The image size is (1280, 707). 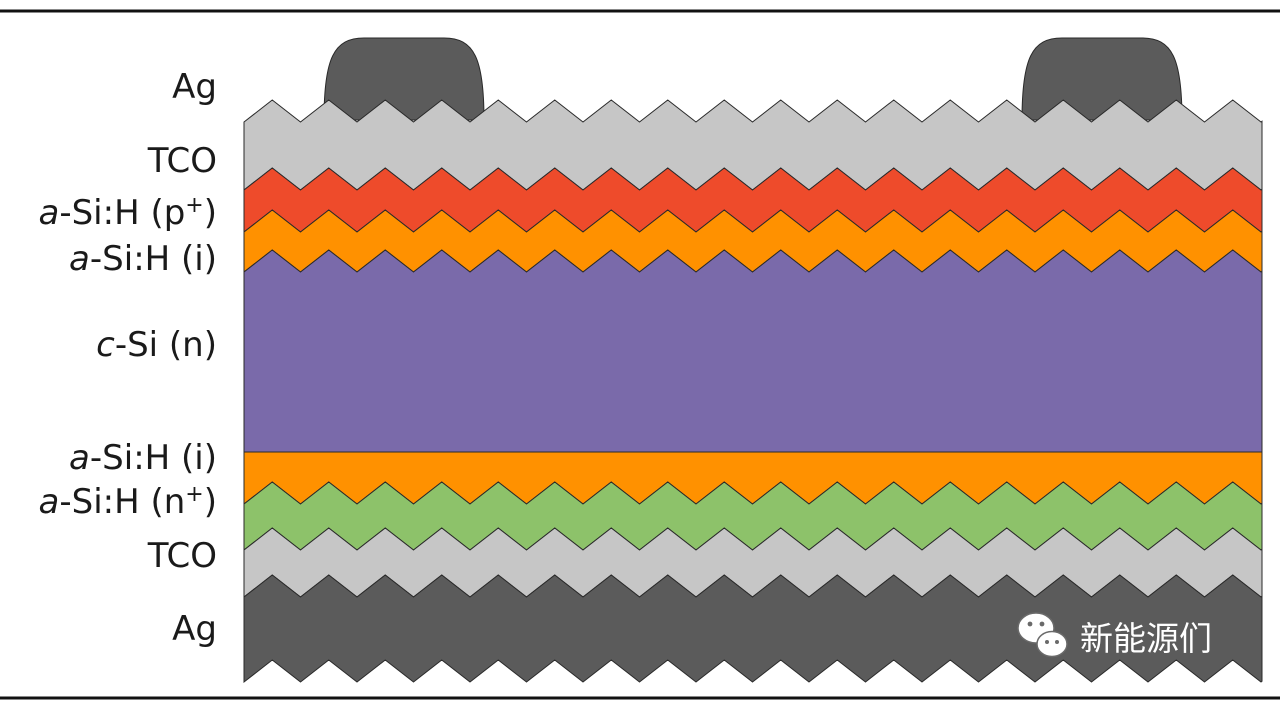 What do you see at coordinates (1102, 79) in the screenshot?
I see `ag-finger-right` at bounding box center [1102, 79].